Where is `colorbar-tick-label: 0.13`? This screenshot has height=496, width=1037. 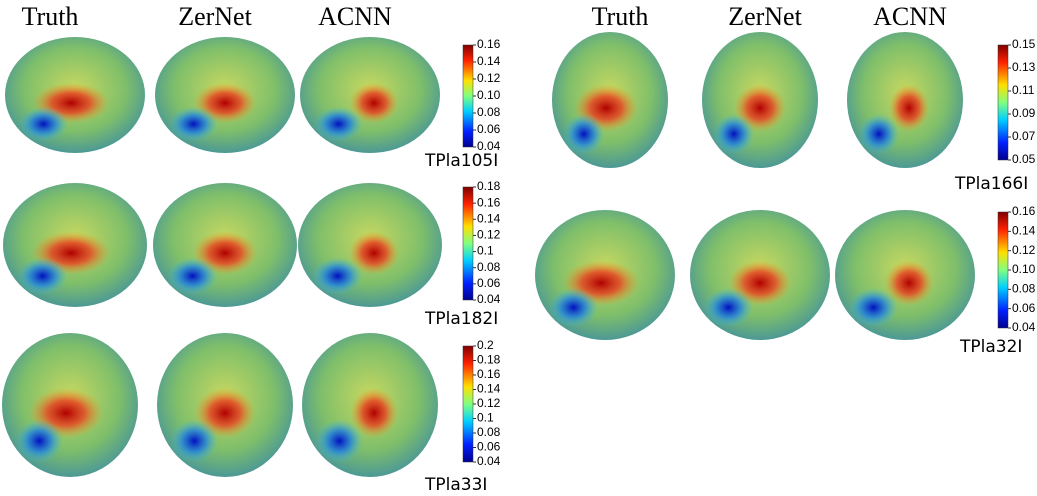 colorbar-tick-label: 0.13 is located at coordinates (1024, 67).